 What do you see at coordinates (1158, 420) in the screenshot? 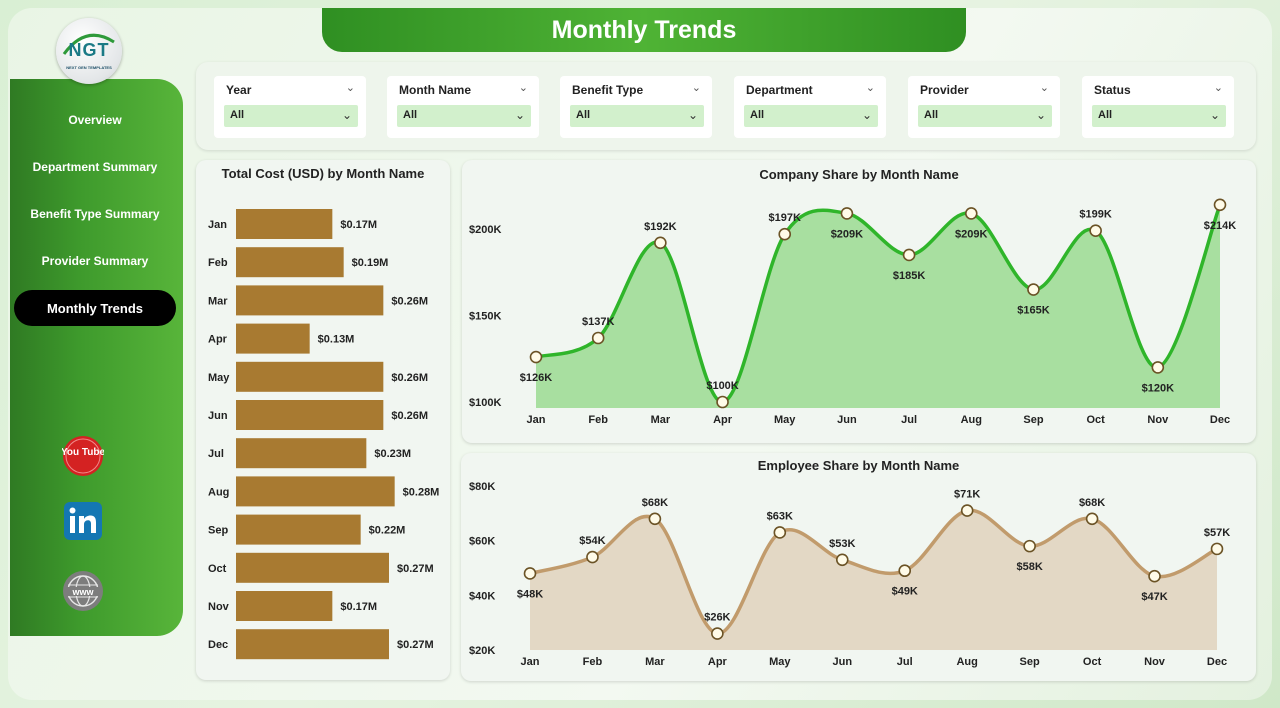
I see `x-tick-label: Nov` at bounding box center [1158, 420].